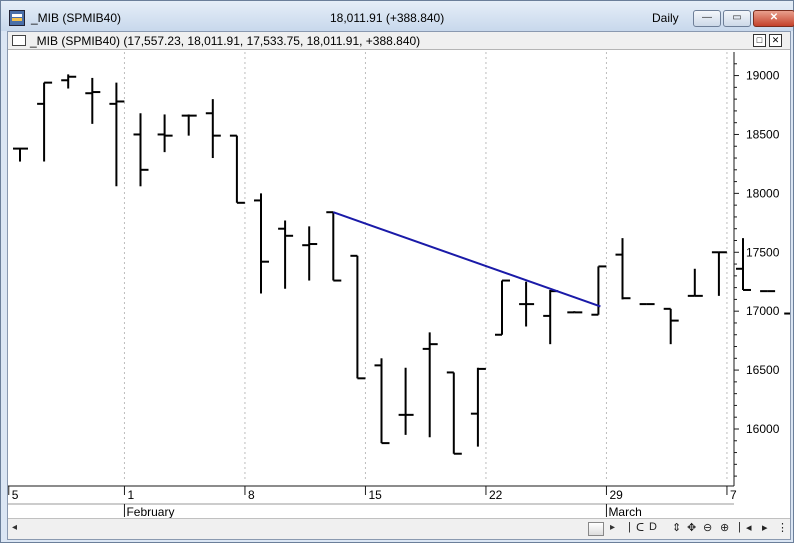 The height and width of the screenshot is (543, 794). I want to click on zoom-in-icon: ⊕, so click(725, 528).